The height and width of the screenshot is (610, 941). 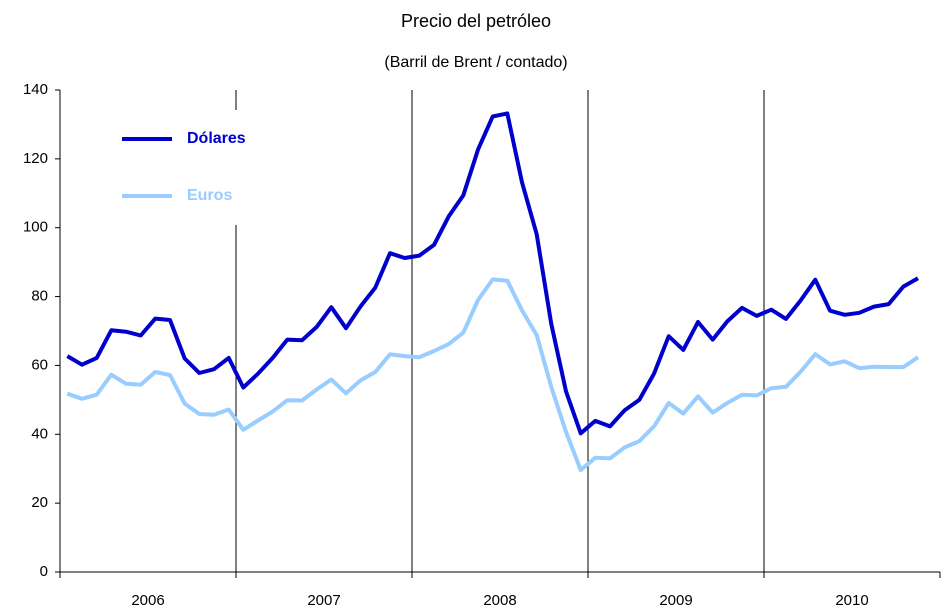 What do you see at coordinates (475, 62) in the screenshot?
I see `chart-subtitle: (Barril de Brent / contado)` at bounding box center [475, 62].